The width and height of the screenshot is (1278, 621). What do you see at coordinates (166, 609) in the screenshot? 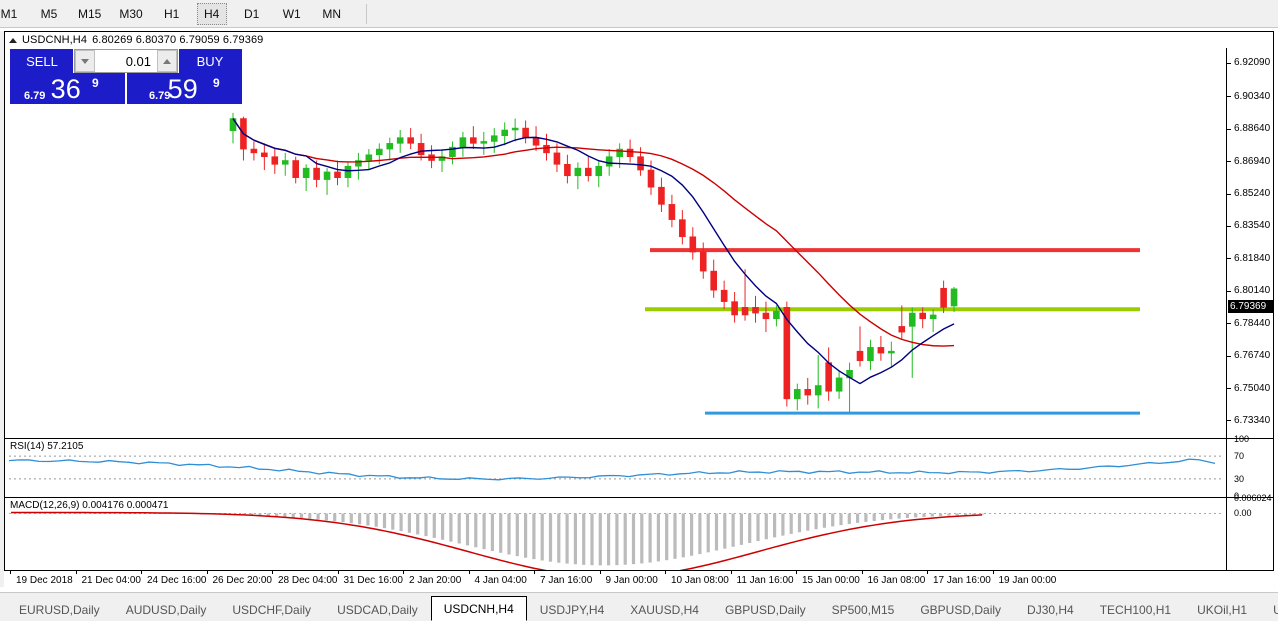
I see `chart-tab-audusd-daily: AUDUSD,Daily` at bounding box center [166, 609].